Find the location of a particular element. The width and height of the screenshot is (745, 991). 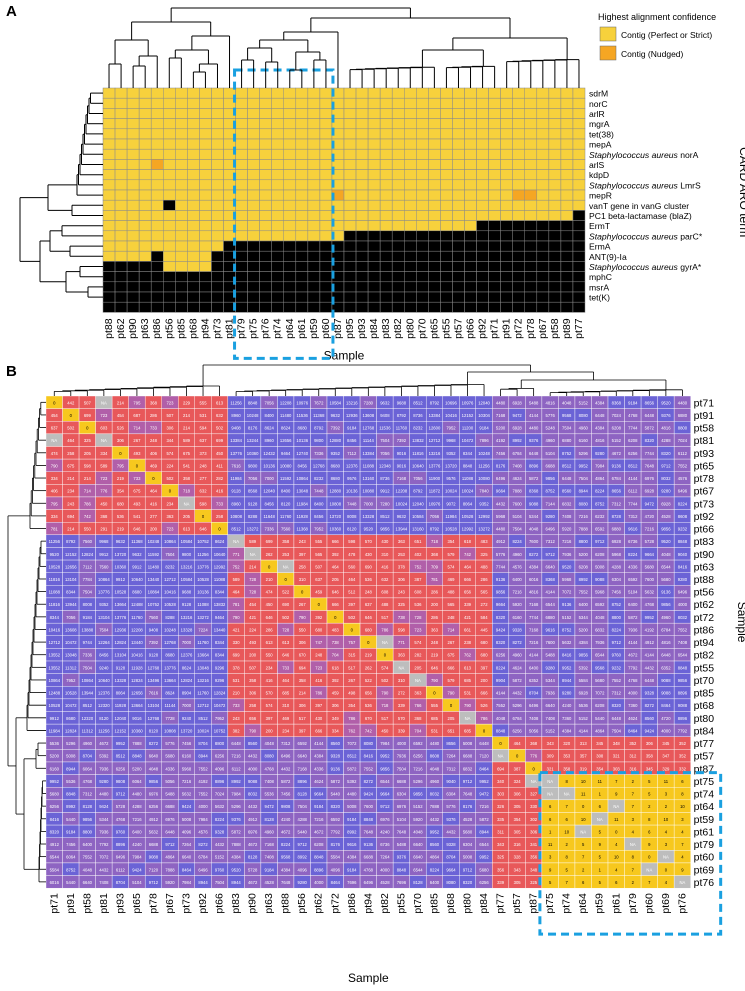

cell-value: 7648 is located at coordinates (369, 831).